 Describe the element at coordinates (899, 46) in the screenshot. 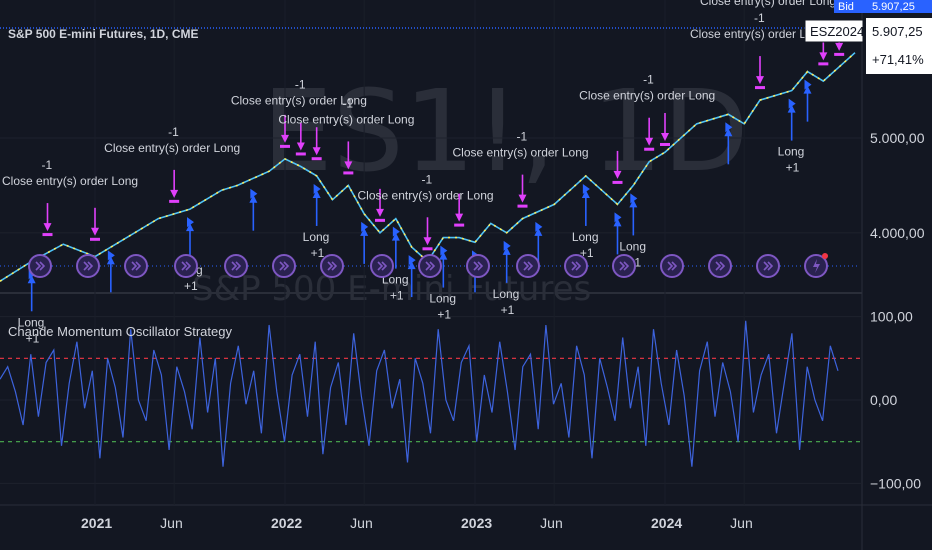

I see `last-price-badge` at that location.